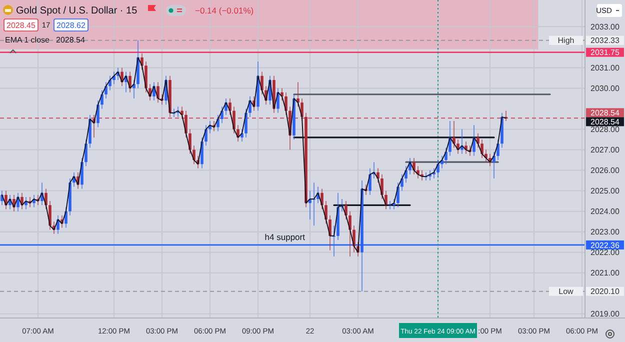  What do you see at coordinates (605, 171) in the screenshot?
I see `y-tick-label: 2026.00` at bounding box center [605, 171].